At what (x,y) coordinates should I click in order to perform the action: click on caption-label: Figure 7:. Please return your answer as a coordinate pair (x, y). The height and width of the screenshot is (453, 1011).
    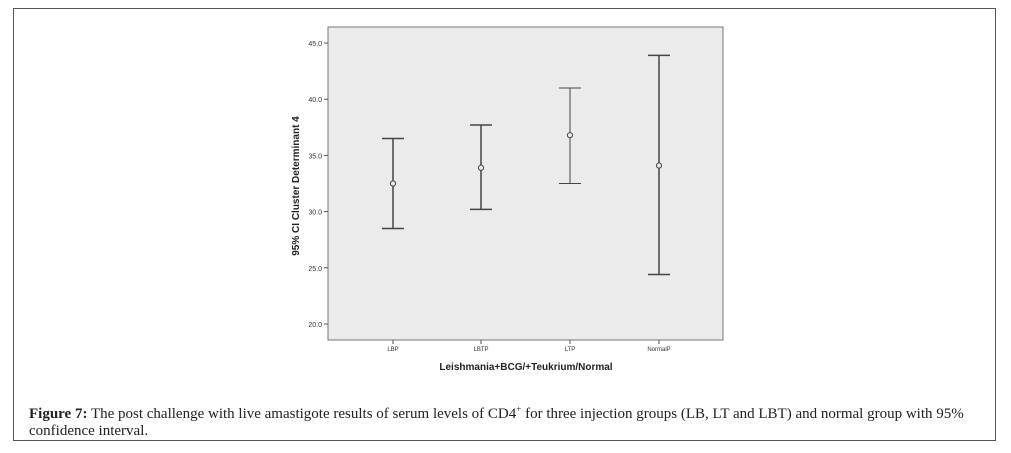
    Looking at the image, I should click on (58, 414).